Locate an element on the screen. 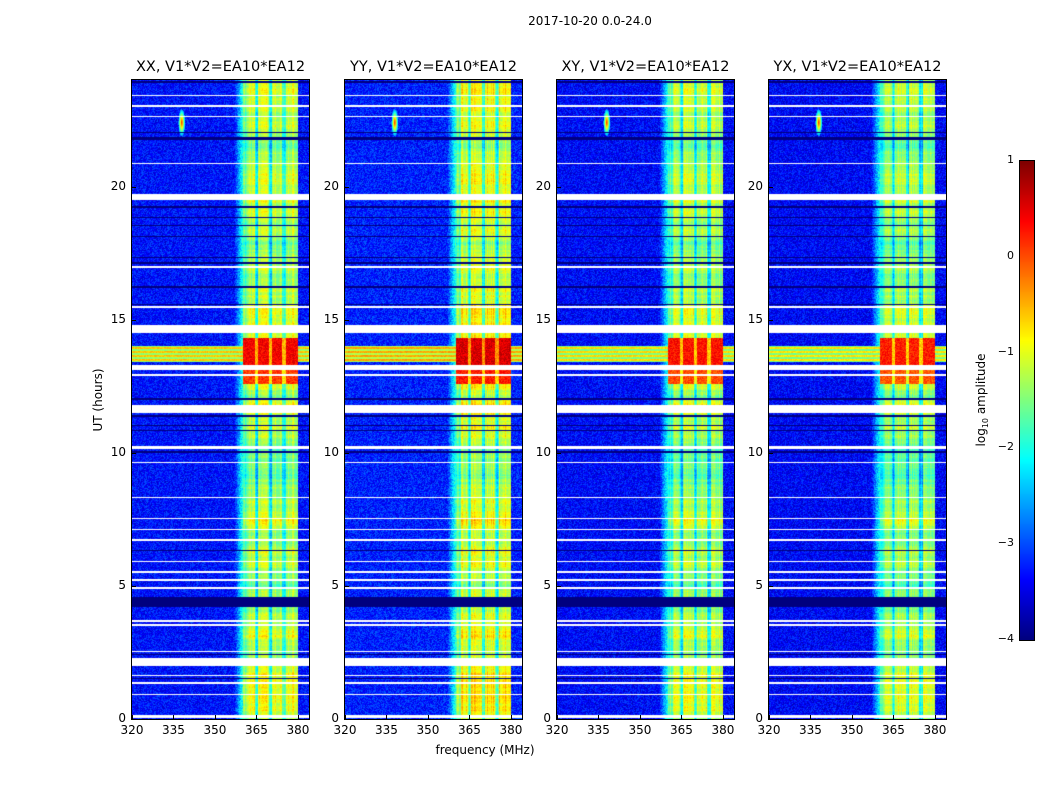  colorbar-tick-label: 0 is located at coordinates (1010, 255).